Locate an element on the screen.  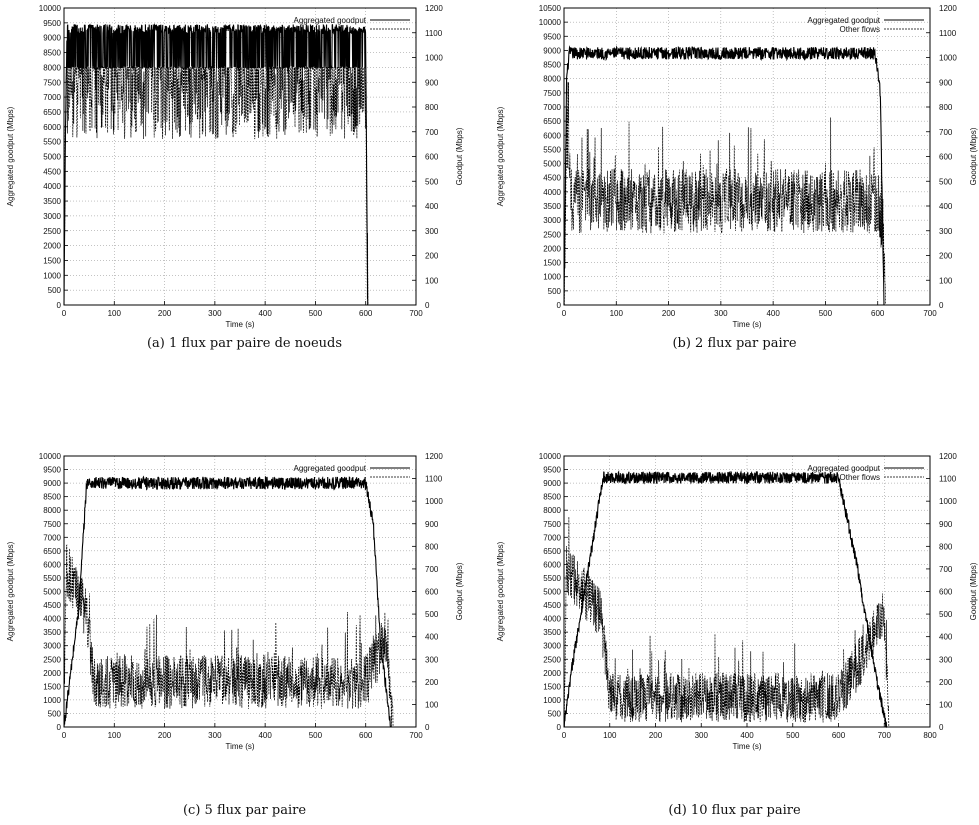
y2-tick-label: 300 is located at coordinates (946, 659).